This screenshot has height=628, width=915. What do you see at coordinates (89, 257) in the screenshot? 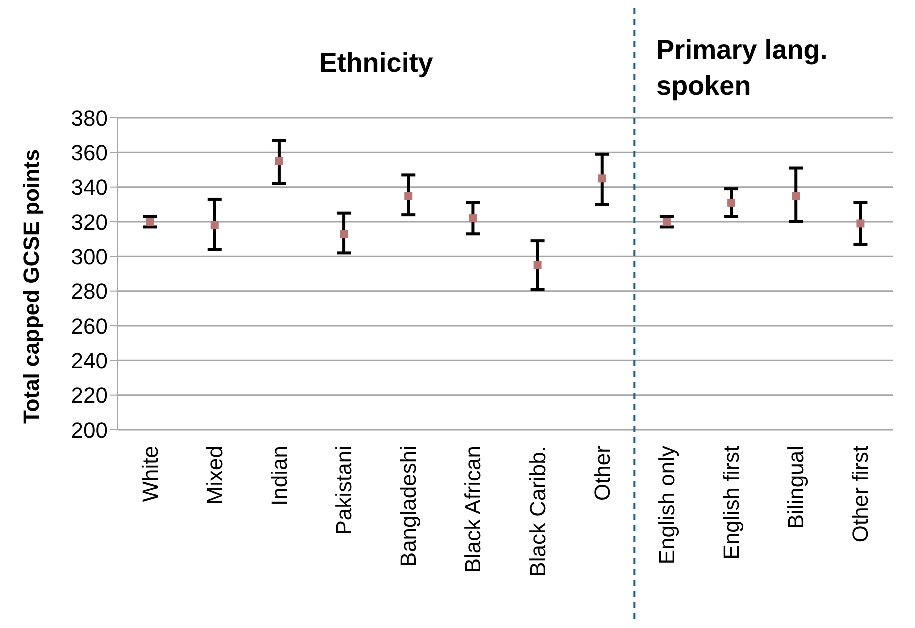
I see `y-tick-label: 300` at bounding box center [89, 257].